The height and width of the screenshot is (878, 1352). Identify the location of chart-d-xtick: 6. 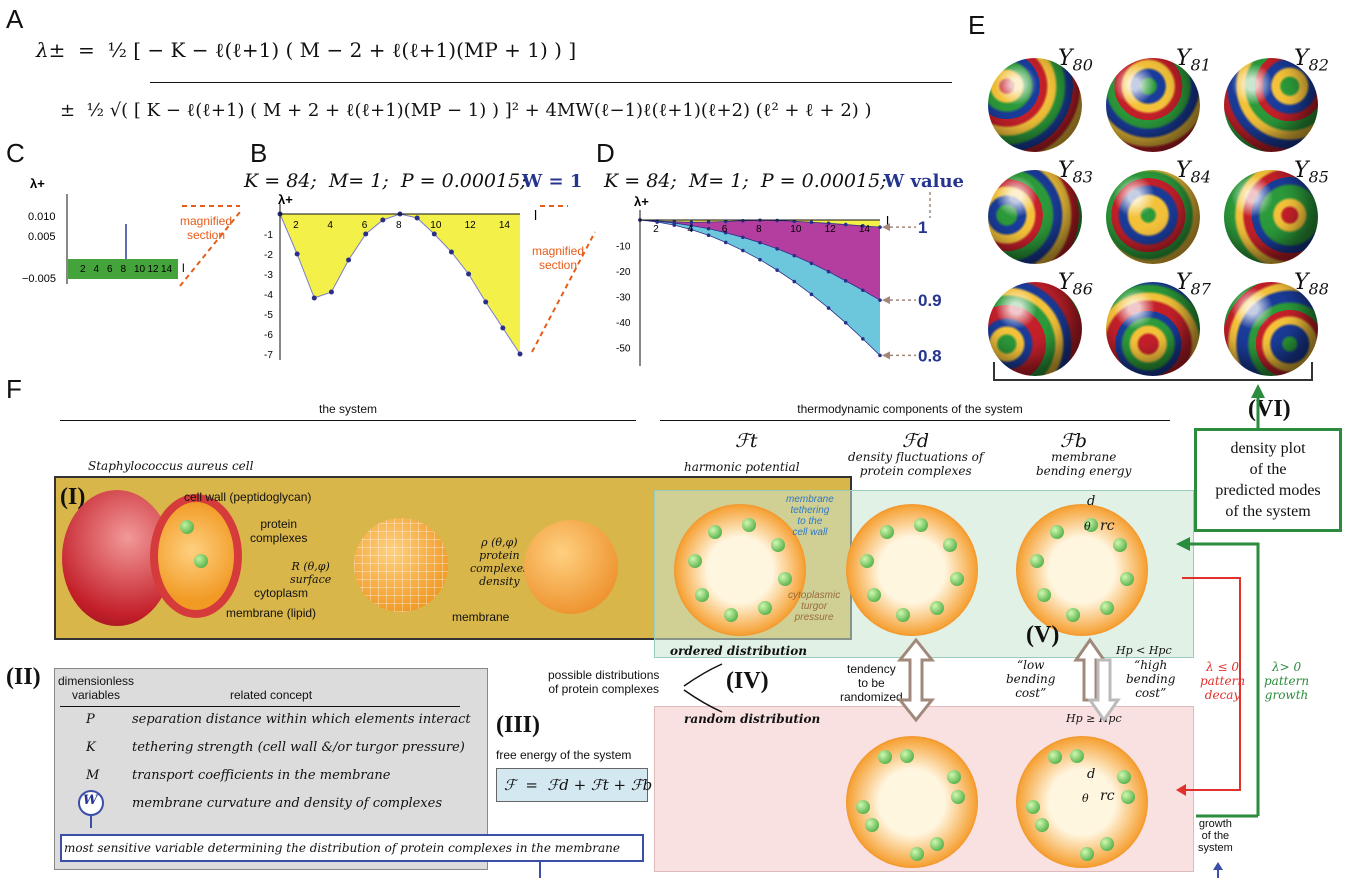
(725, 229).